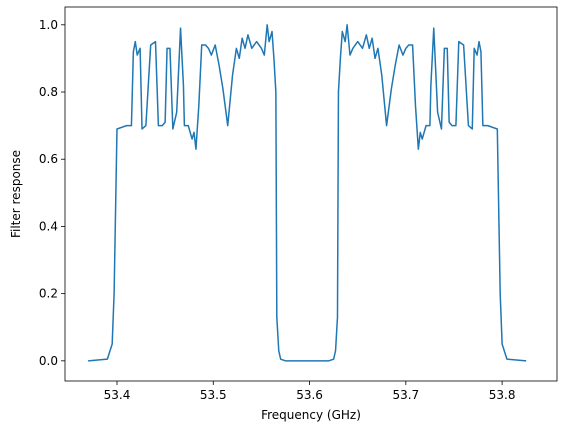 Image resolution: width=567 pixels, height=432 pixels. I want to click on y-tick-label: 0.2, so click(48, 294).